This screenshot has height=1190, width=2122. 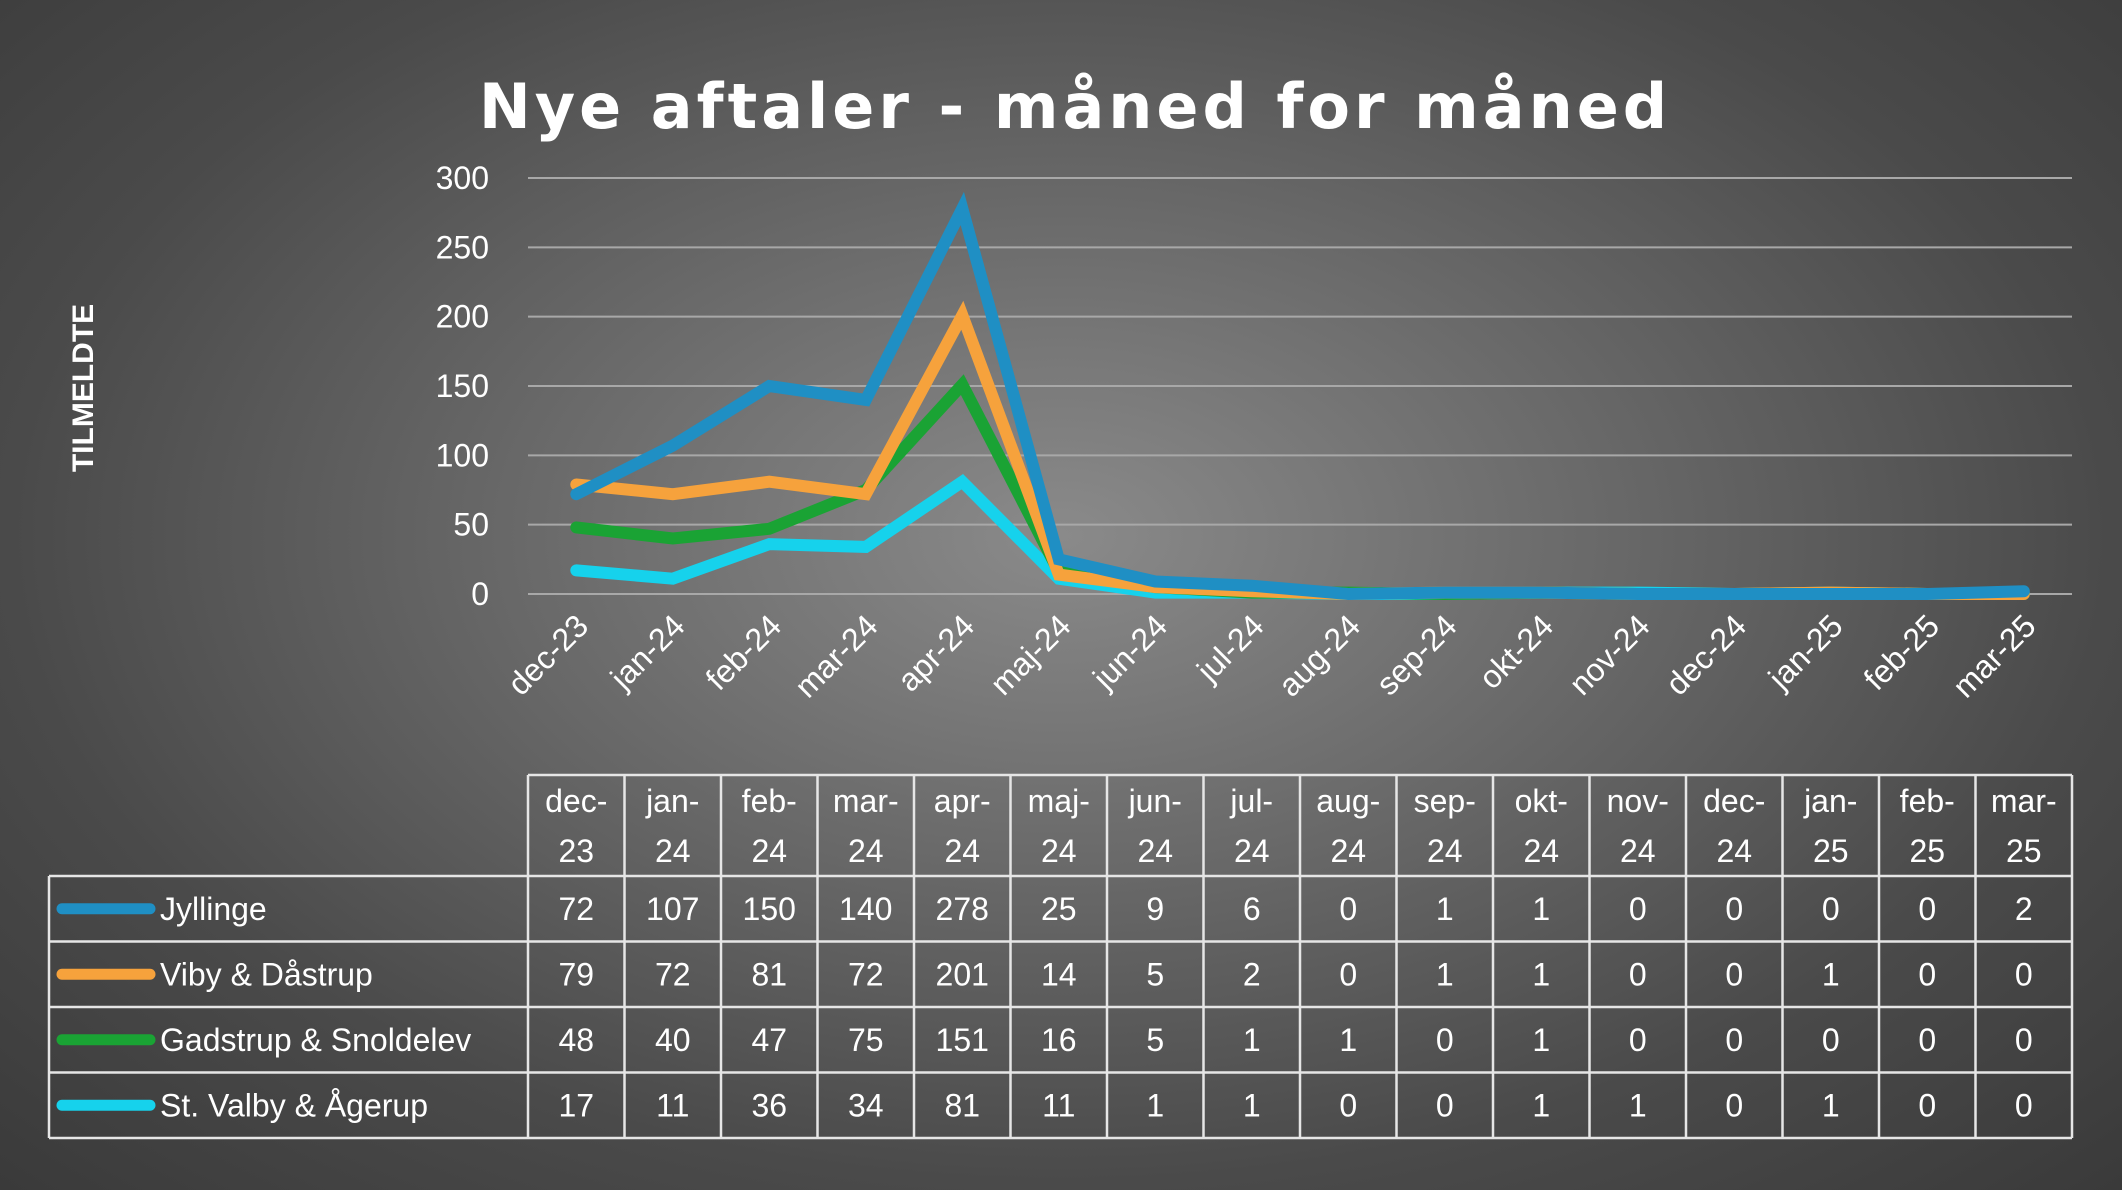 What do you see at coordinates (266, 974) in the screenshot?
I see `series-name-label: Viby & Dåstrup` at bounding box center [266, 974].